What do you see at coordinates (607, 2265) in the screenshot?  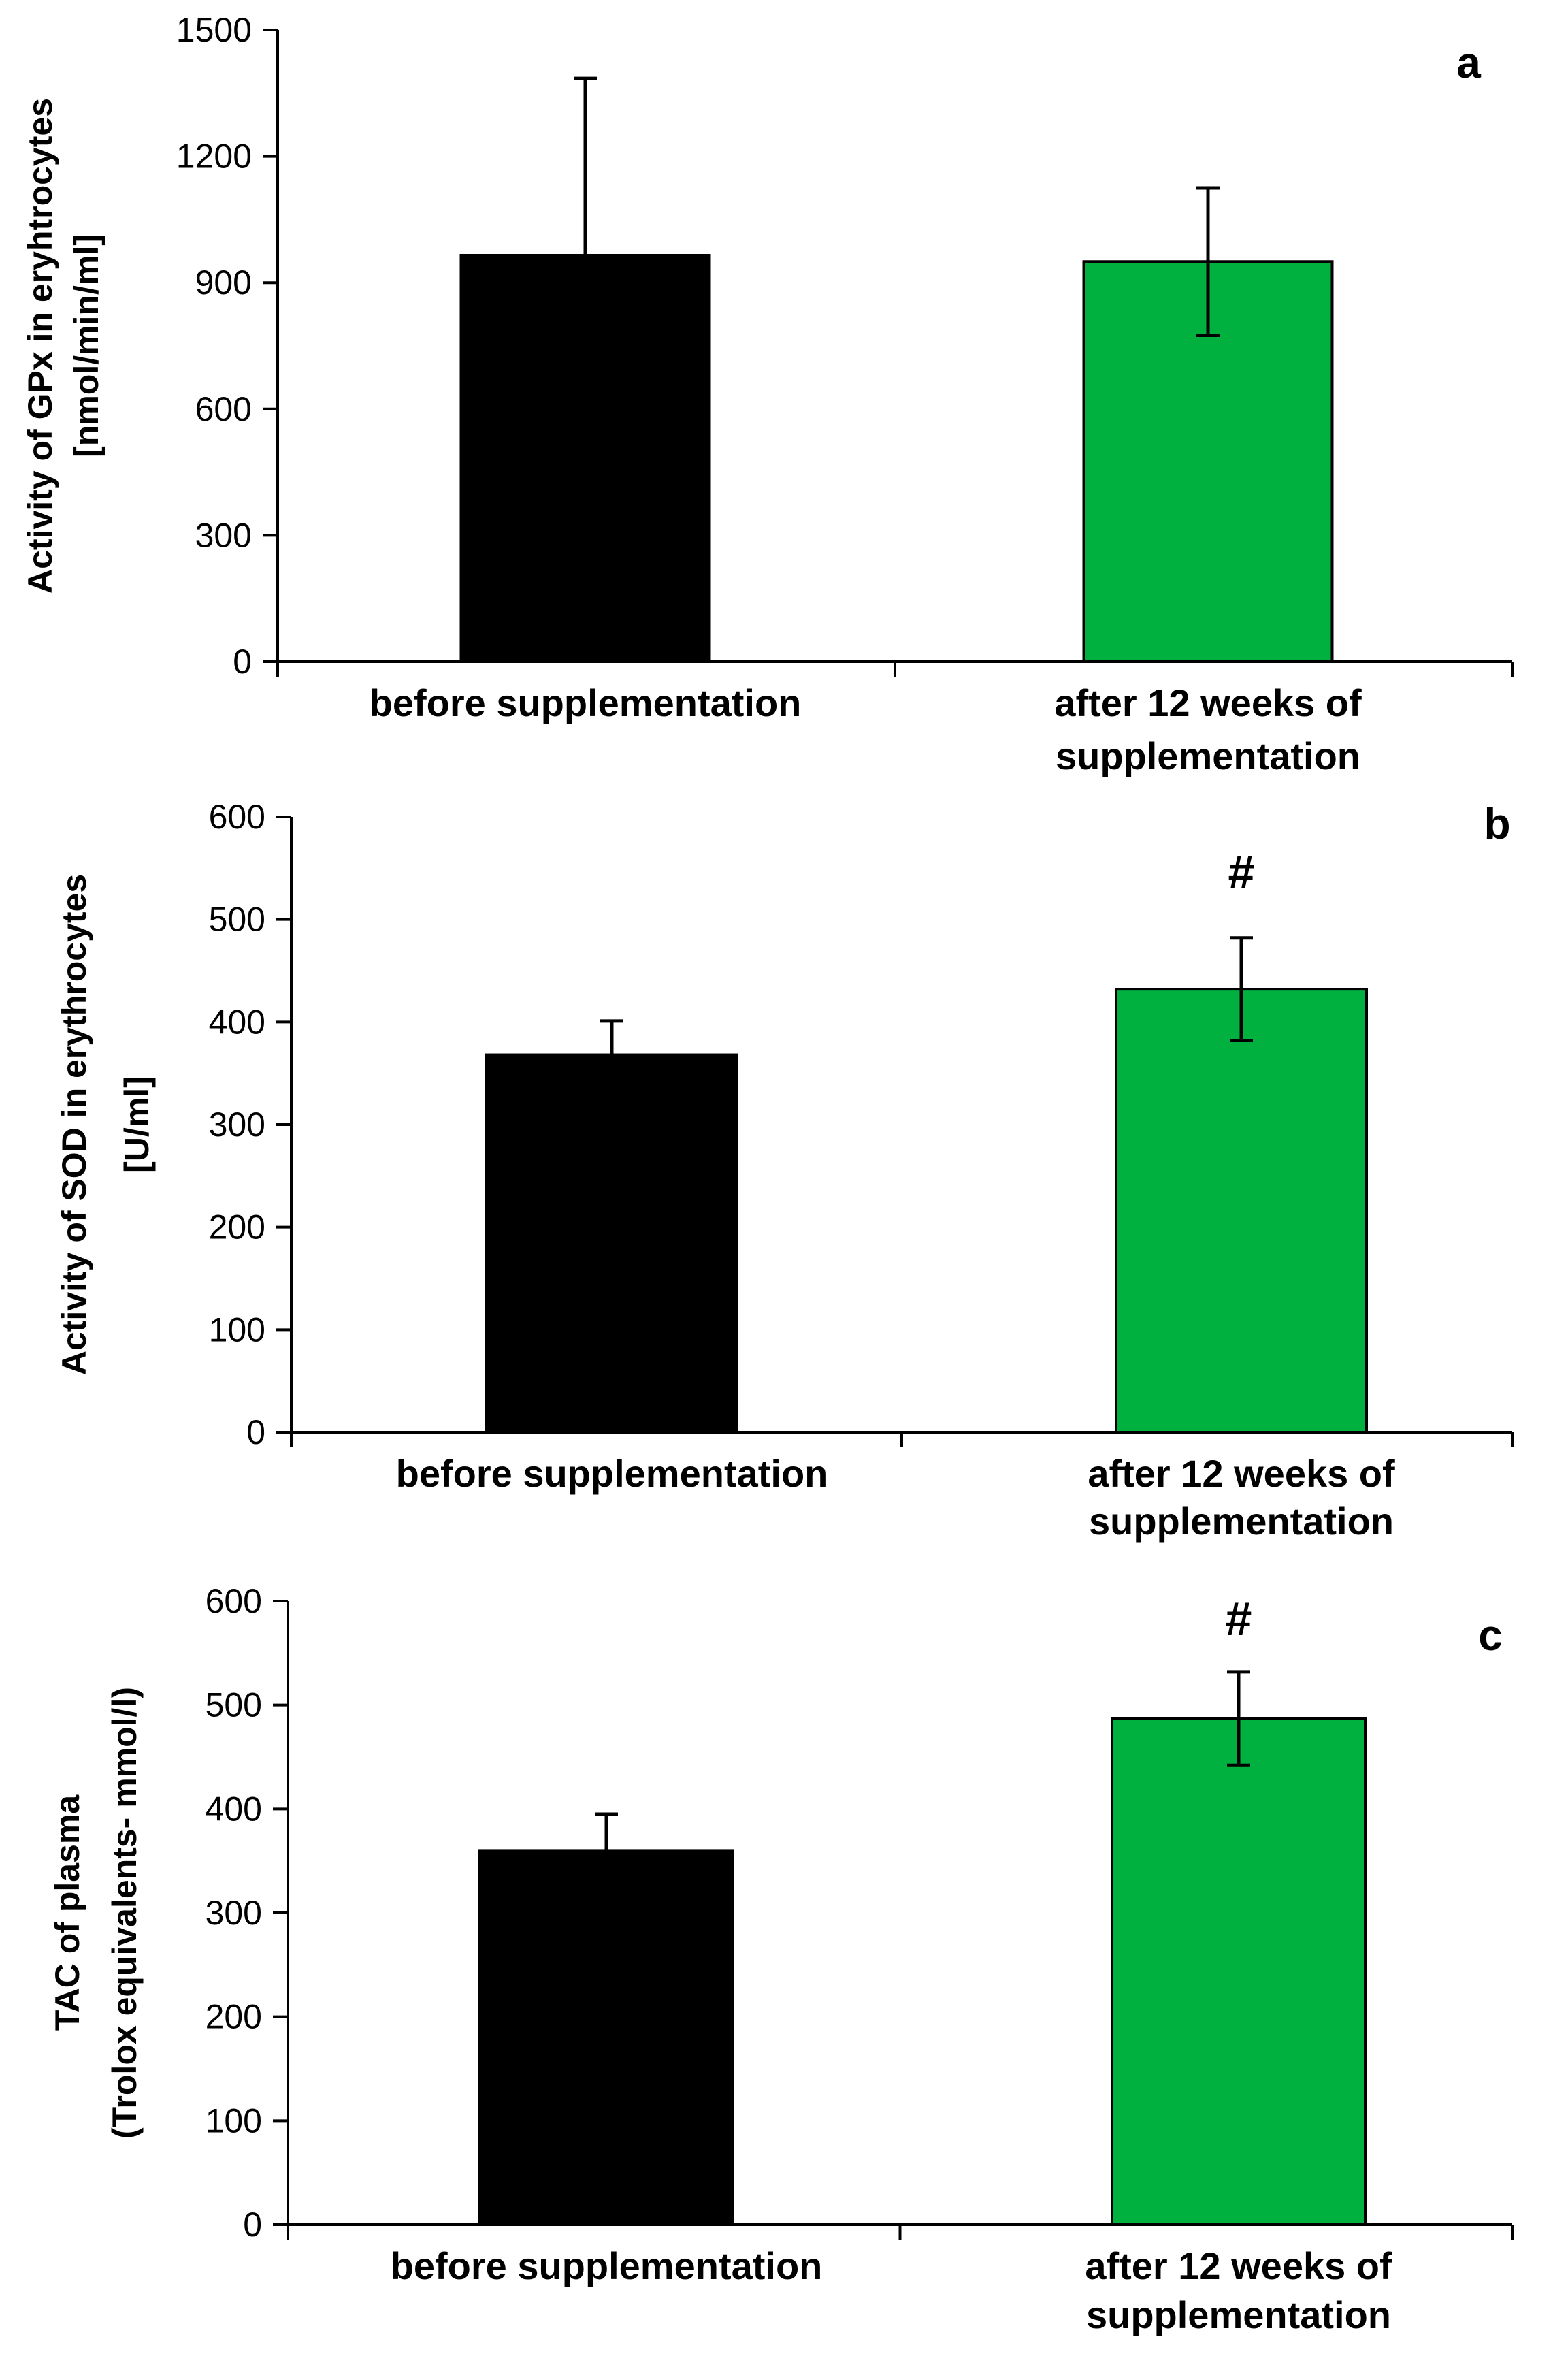 I see `category-label-c-1: before supplementation` at bounding box center [607, 2265].